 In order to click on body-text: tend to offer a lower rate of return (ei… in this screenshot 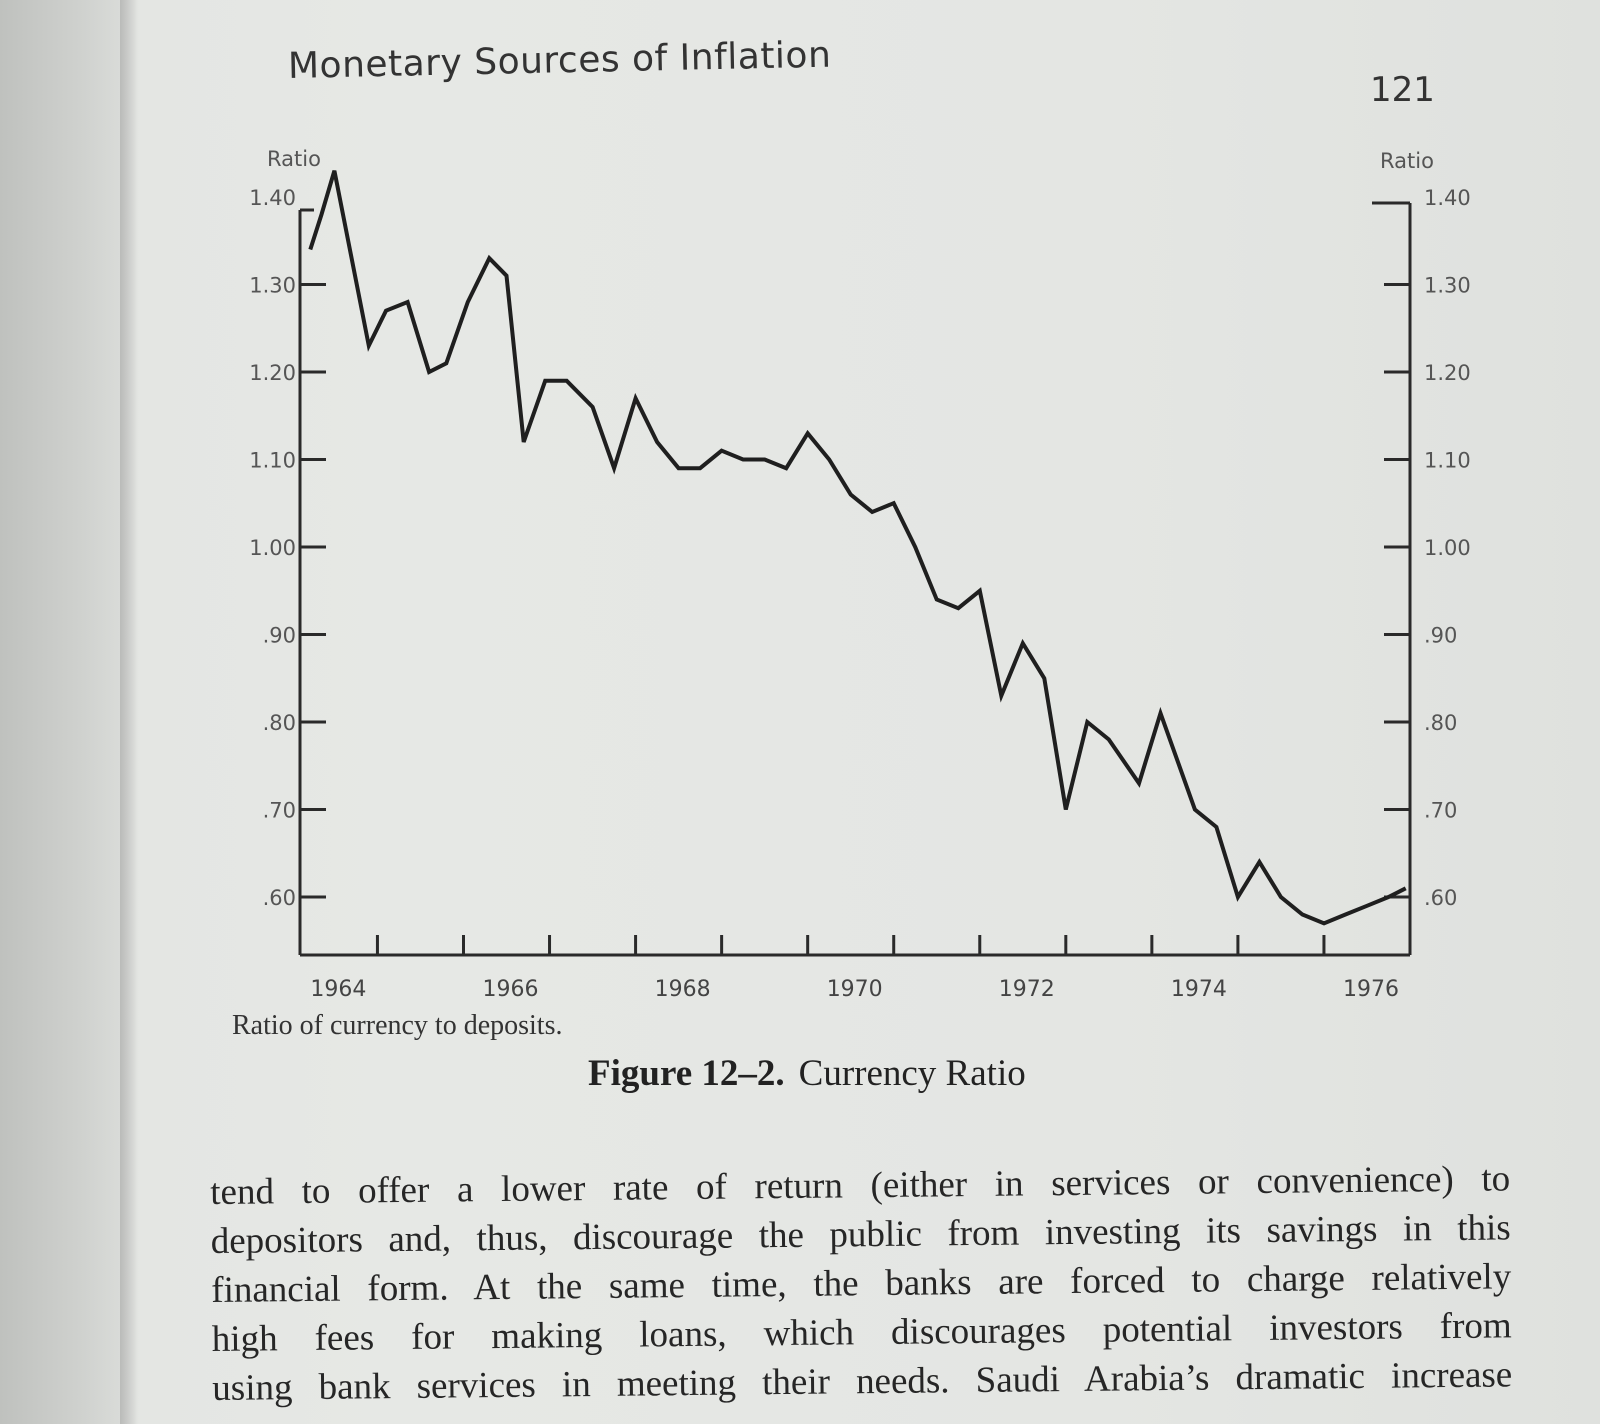, I will do `click(861, 1283)`.